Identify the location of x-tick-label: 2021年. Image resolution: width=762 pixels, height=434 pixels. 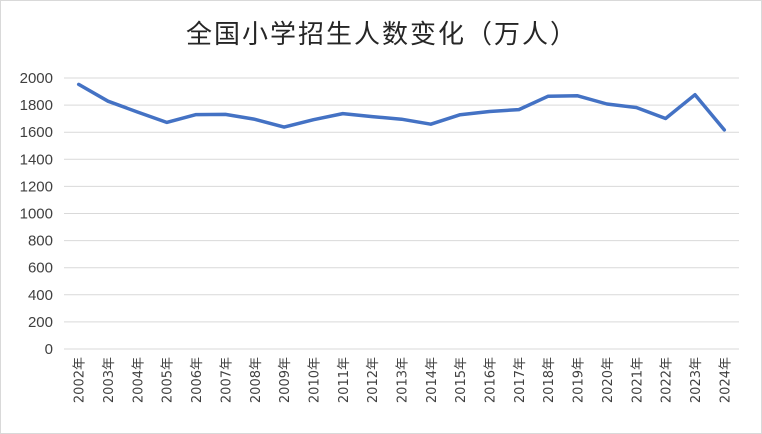
(637, 380).